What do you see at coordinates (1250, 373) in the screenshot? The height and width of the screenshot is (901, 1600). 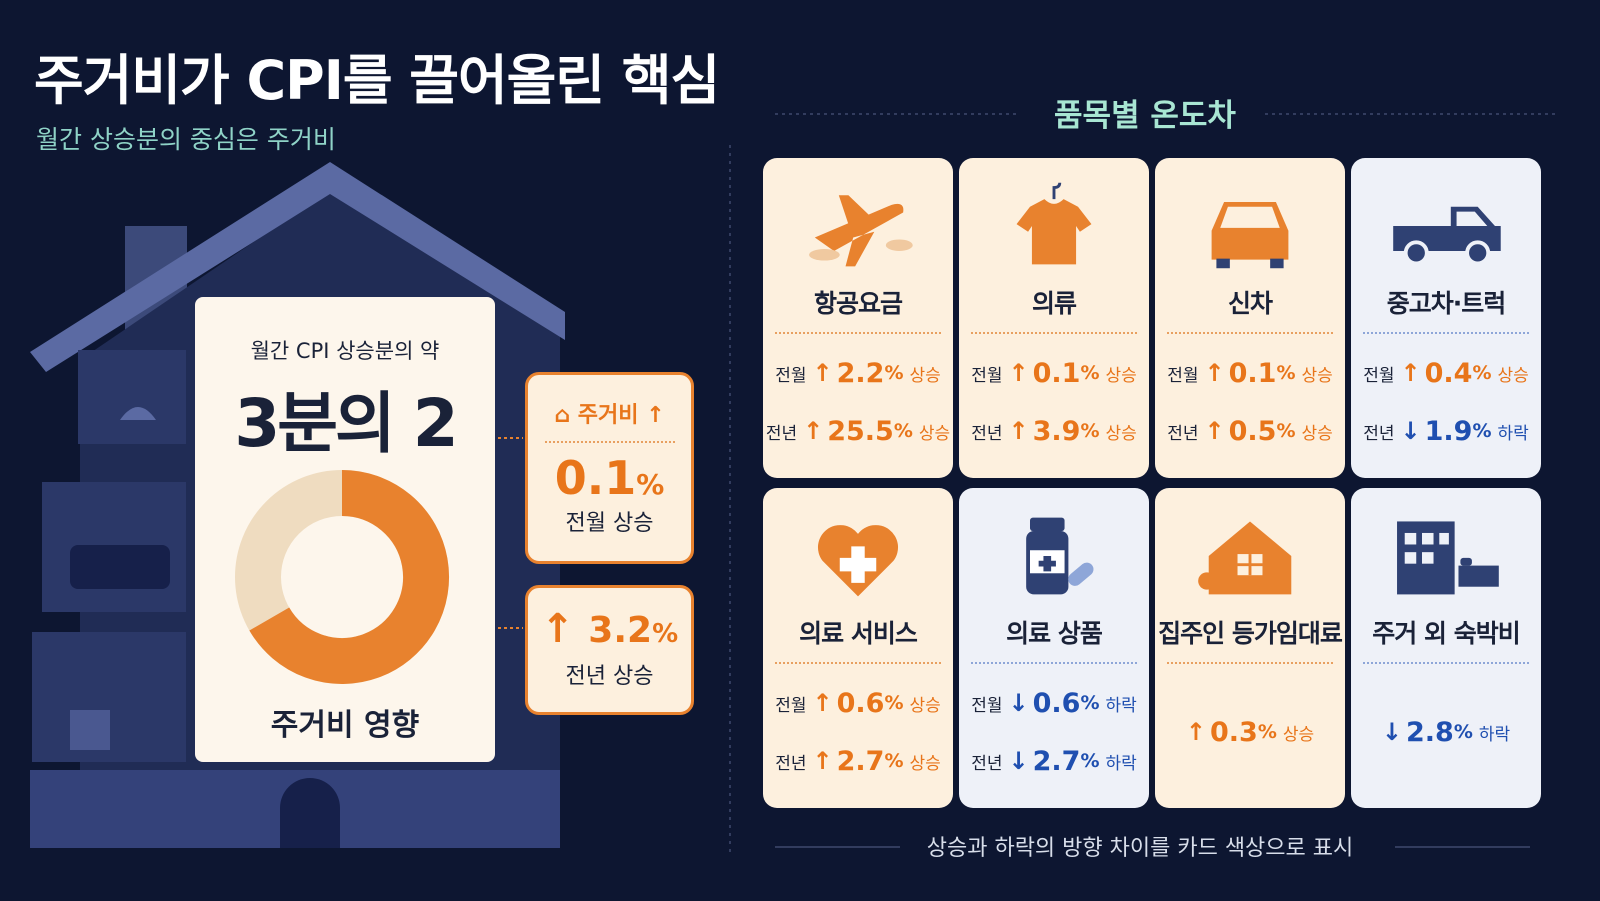 I see `change-row: 전월 ↑ 0.1% 상승` at bounding box center [1250, 373].